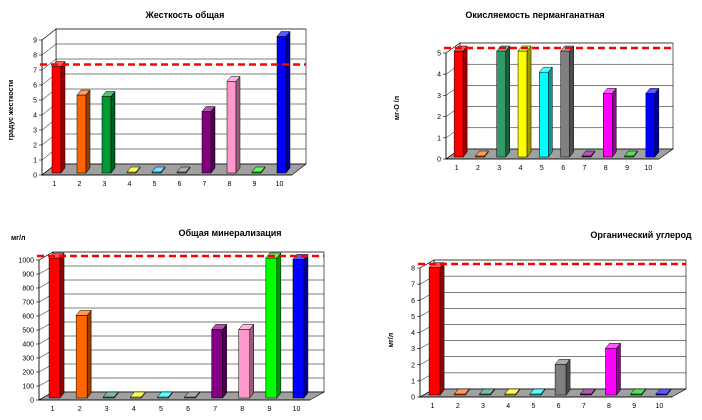 This screenshot has height=420, width=702. I want to click on y-axis-label: градус жесткости, so click(11, 110).